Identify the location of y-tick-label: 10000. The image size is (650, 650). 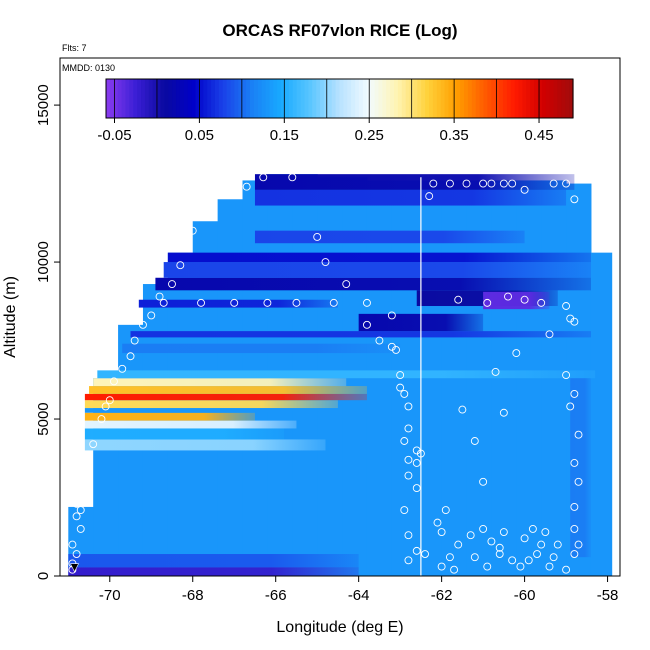
(43, 262).